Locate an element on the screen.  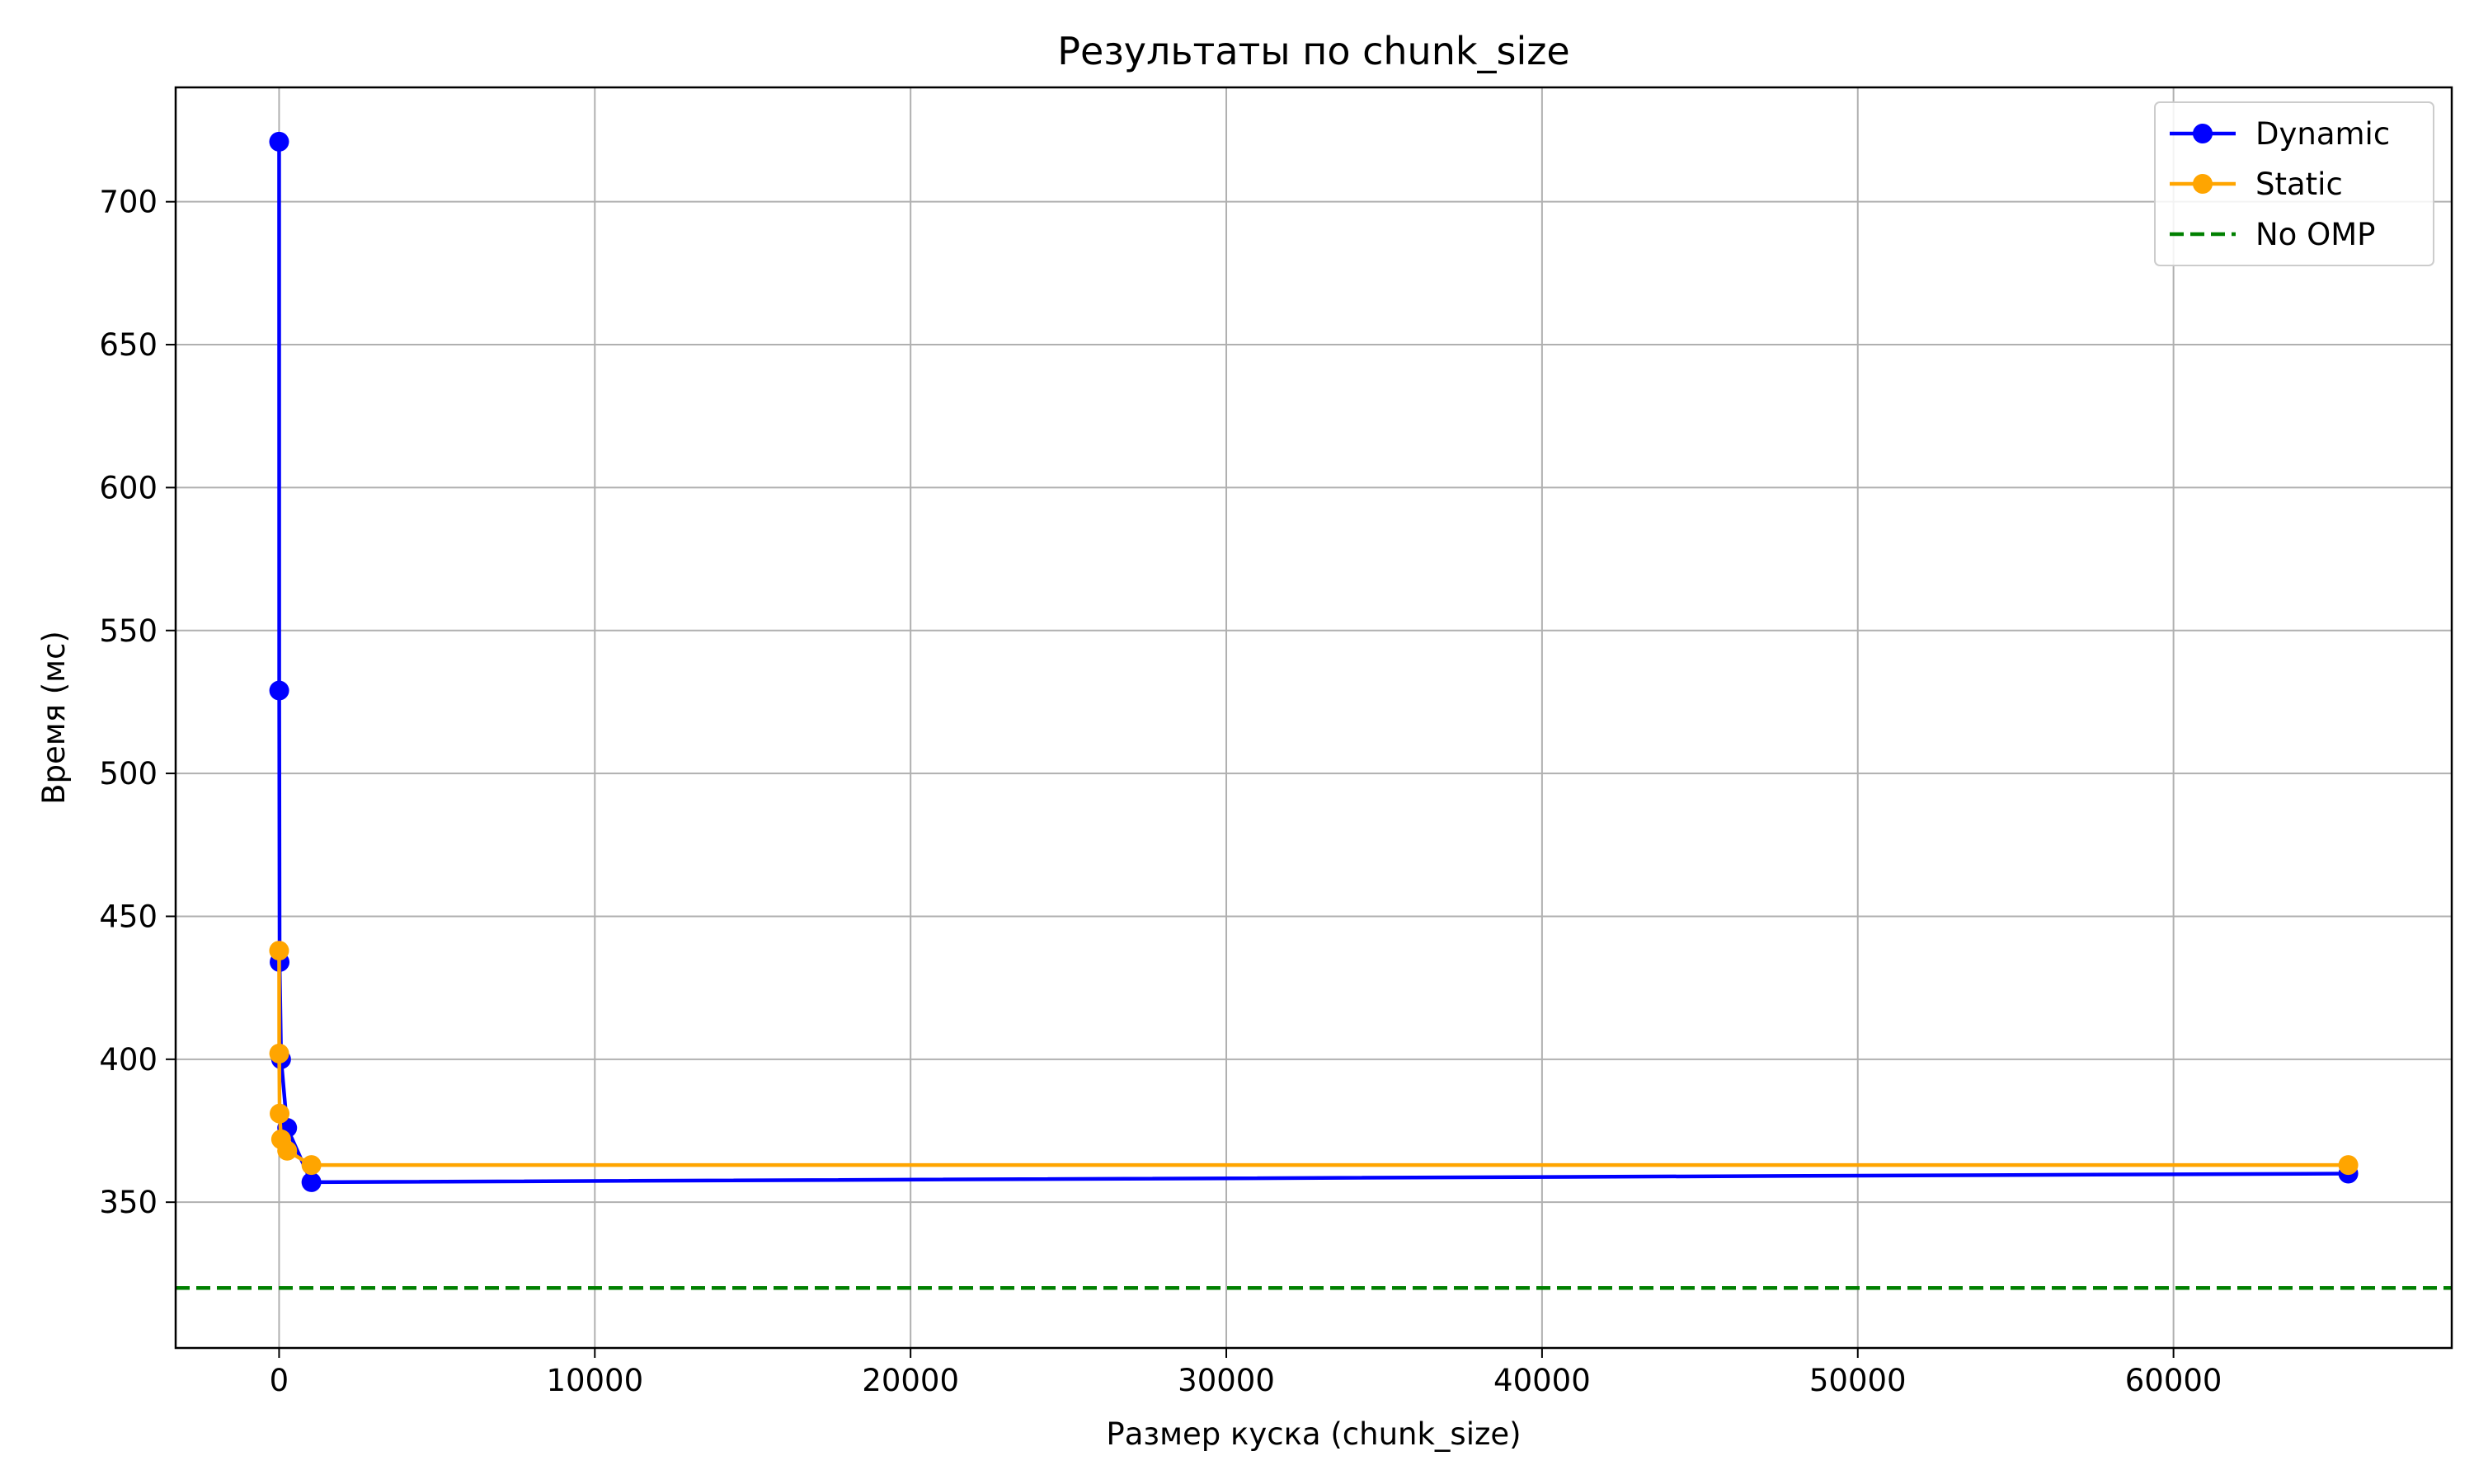
x-tick-label: 20000 is located at coordinates (910, 1380).